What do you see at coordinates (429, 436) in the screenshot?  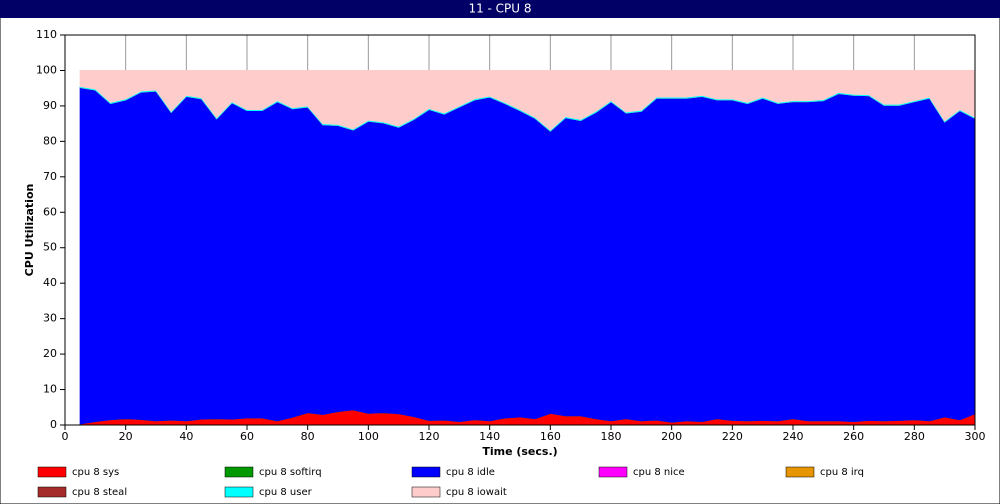 I see `x-tick-label: 120` at bounding box center [429, 436].